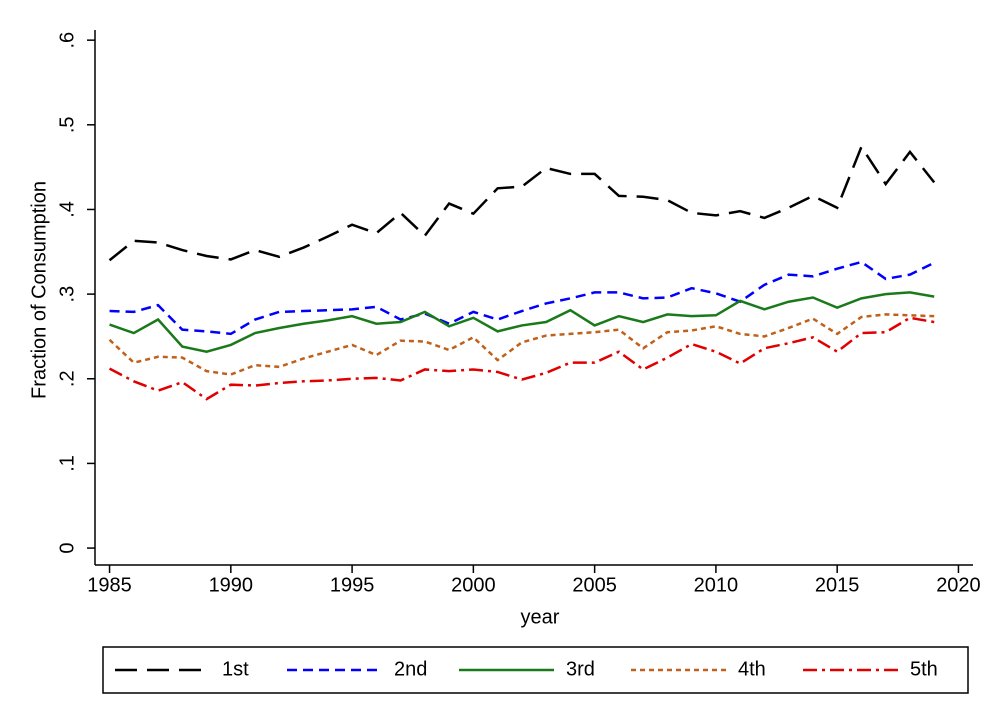 The width and height of the screenshot is (1000, 711). Describe the element at coordinates (67, 124) in the screenshot. I see `y-tick-label: .5` at that location.